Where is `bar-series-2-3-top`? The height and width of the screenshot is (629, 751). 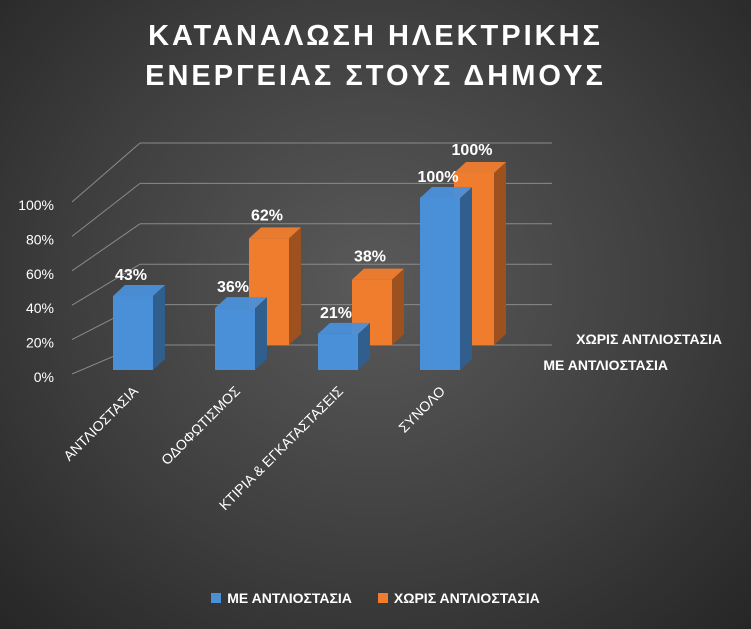
bar-series-2-3-top is located at coordinates (480, 167).